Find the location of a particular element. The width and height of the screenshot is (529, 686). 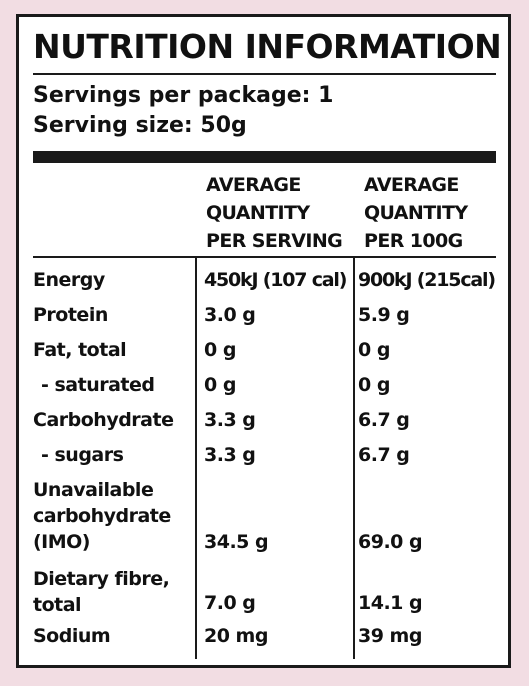

sugars-per-100g: 6.7 g is located at coordinates (384, 455).